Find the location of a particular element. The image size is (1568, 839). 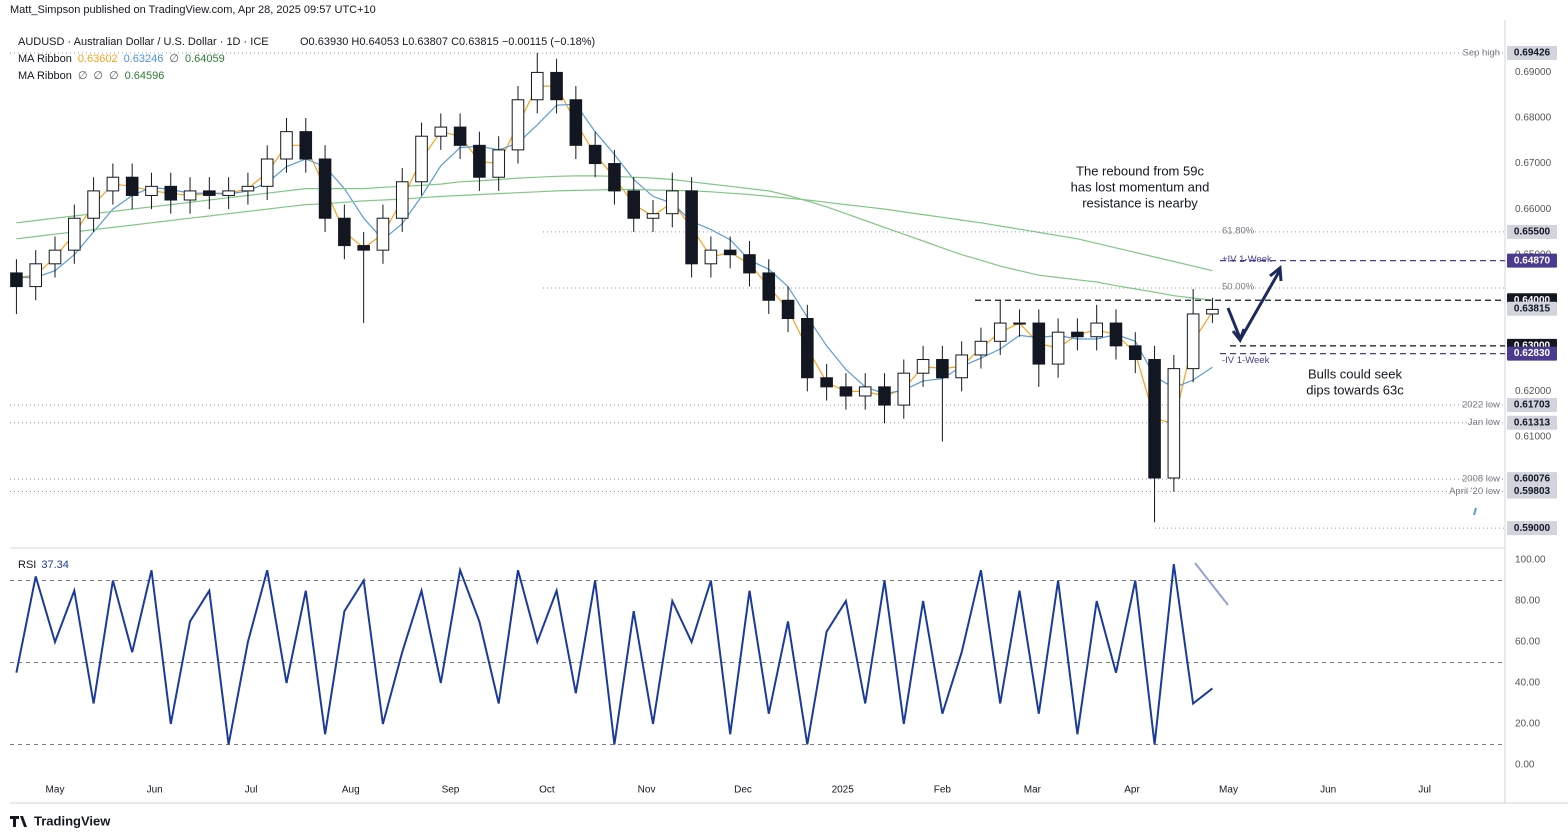

level-name: 61.80% is located at coordinates (1238, 230).